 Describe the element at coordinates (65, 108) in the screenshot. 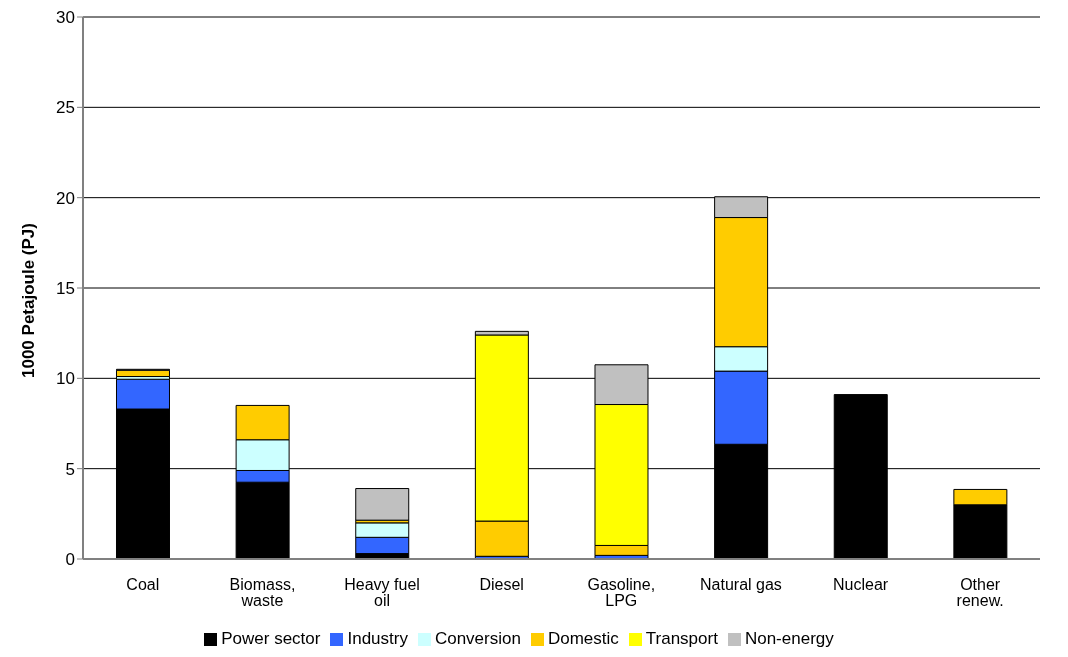

I see `y-tick-label: 25` at that location.